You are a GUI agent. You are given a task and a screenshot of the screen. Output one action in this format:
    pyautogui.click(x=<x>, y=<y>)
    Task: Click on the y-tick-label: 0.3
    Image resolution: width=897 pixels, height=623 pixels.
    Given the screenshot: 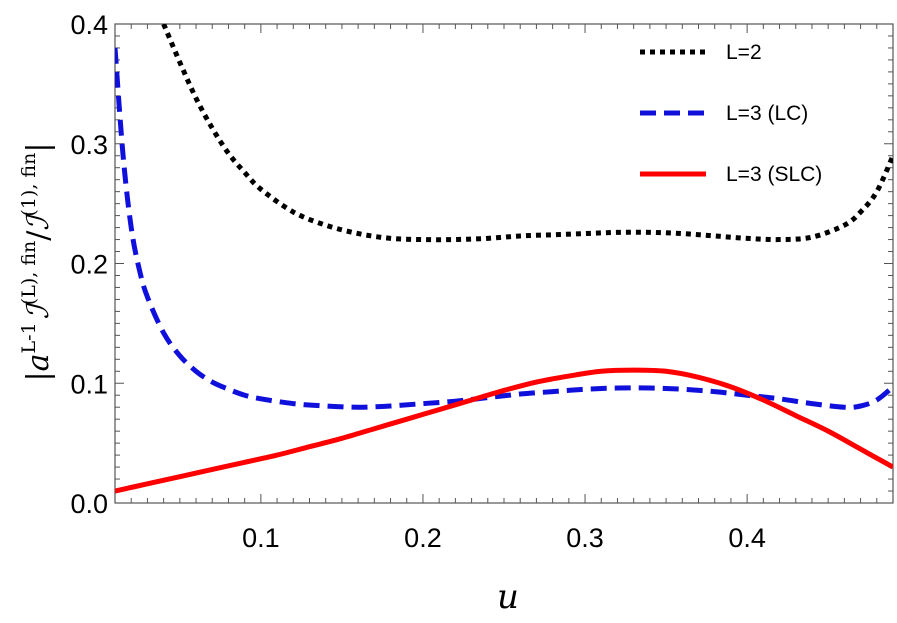 What is the action you would take?
    pyautogui.click(x=89, y=145)
    